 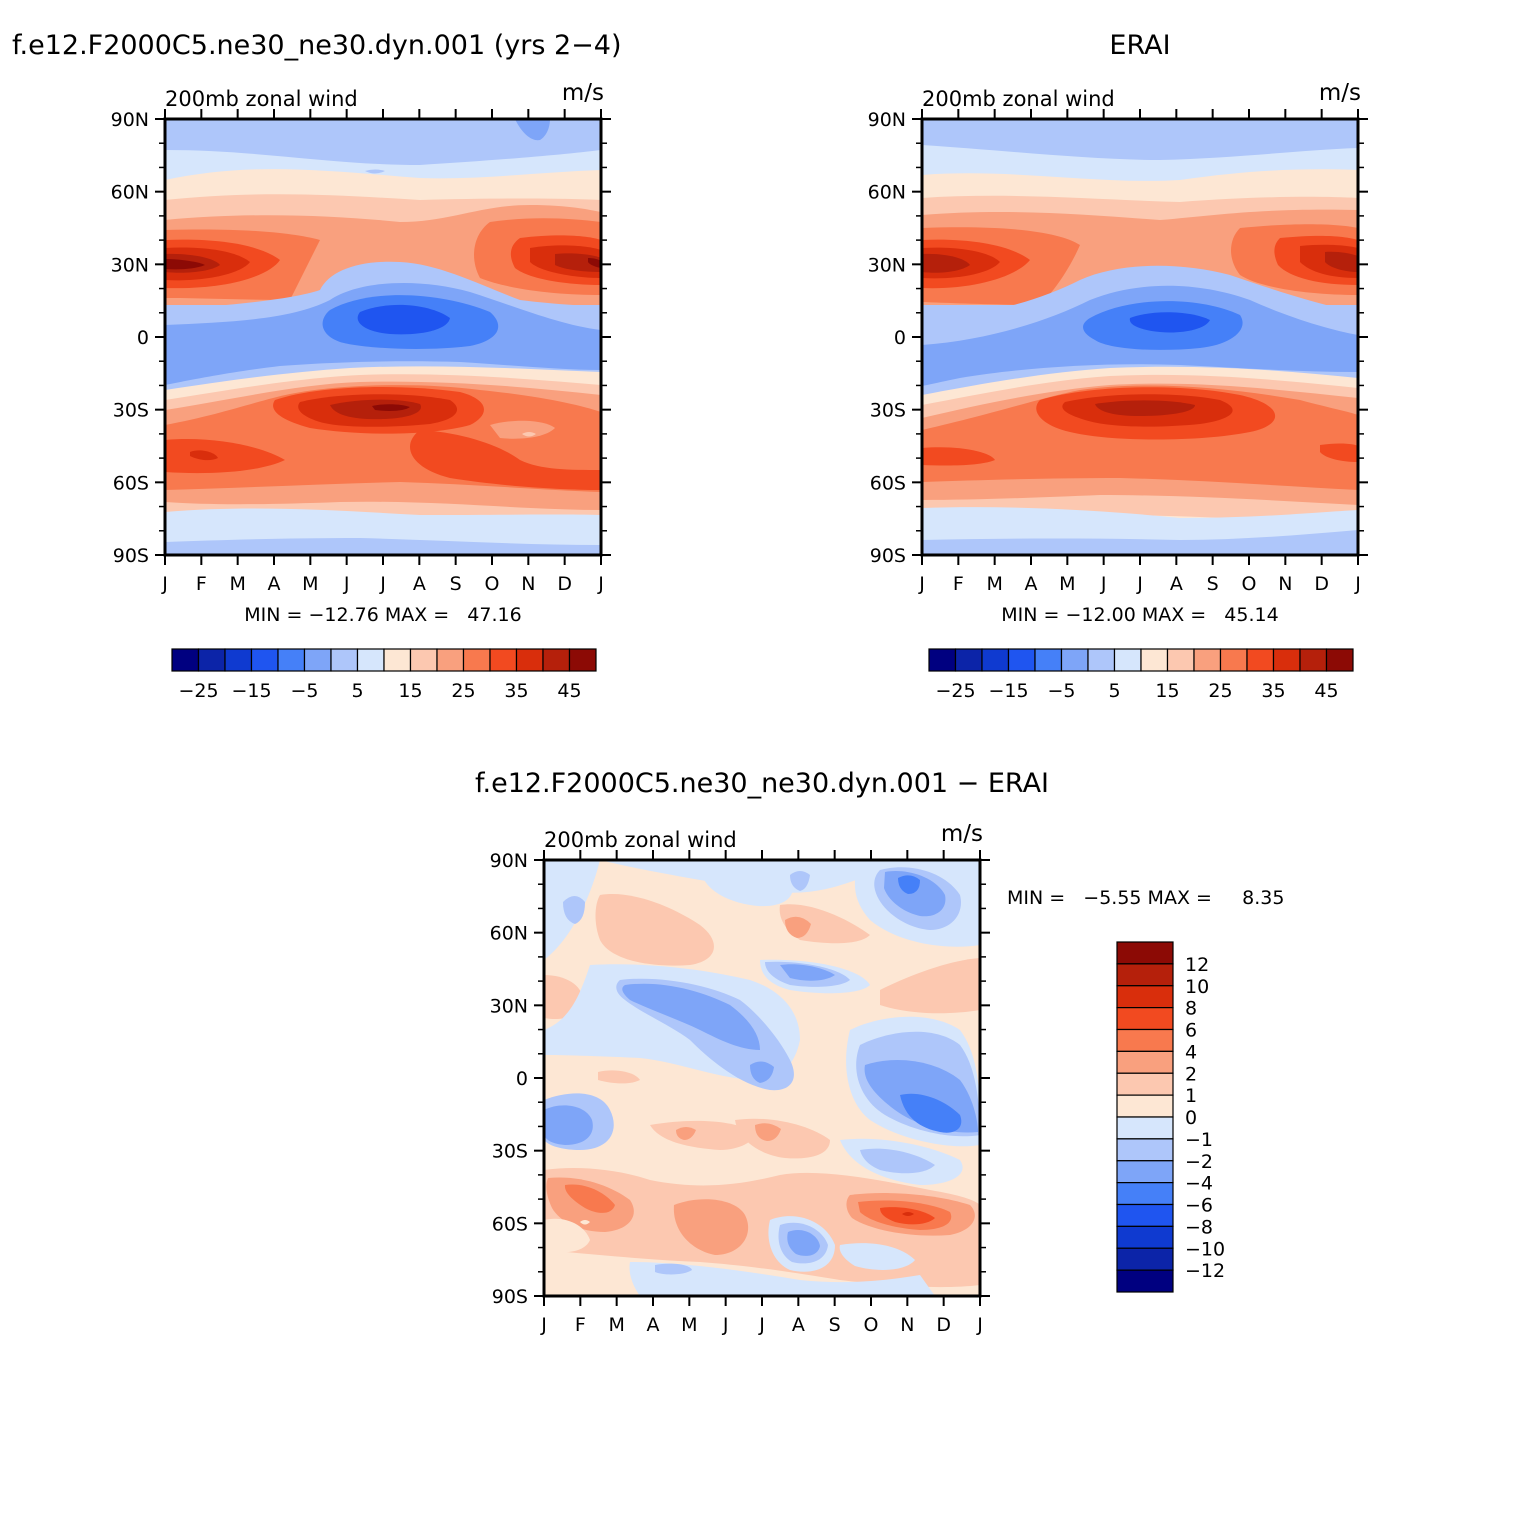 What do you see at coordinates (762, 1078) in the screenshot?
I see `panel-diff-field` at bounding box center [762, 1078].